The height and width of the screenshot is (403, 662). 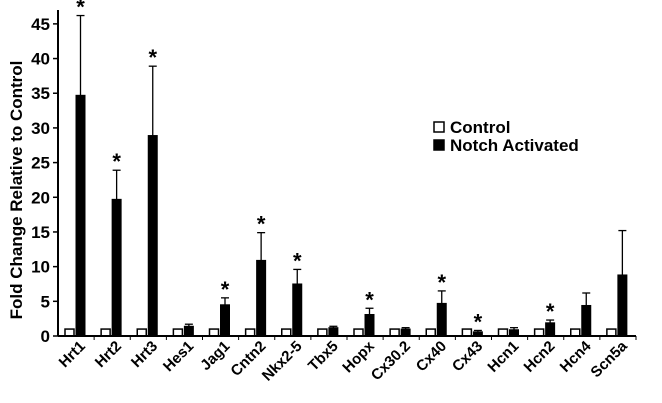 What do you see at coordinates (439, 127) in the screenshot?
I see `legend-swatch-control` at bounding box center [439, 127].